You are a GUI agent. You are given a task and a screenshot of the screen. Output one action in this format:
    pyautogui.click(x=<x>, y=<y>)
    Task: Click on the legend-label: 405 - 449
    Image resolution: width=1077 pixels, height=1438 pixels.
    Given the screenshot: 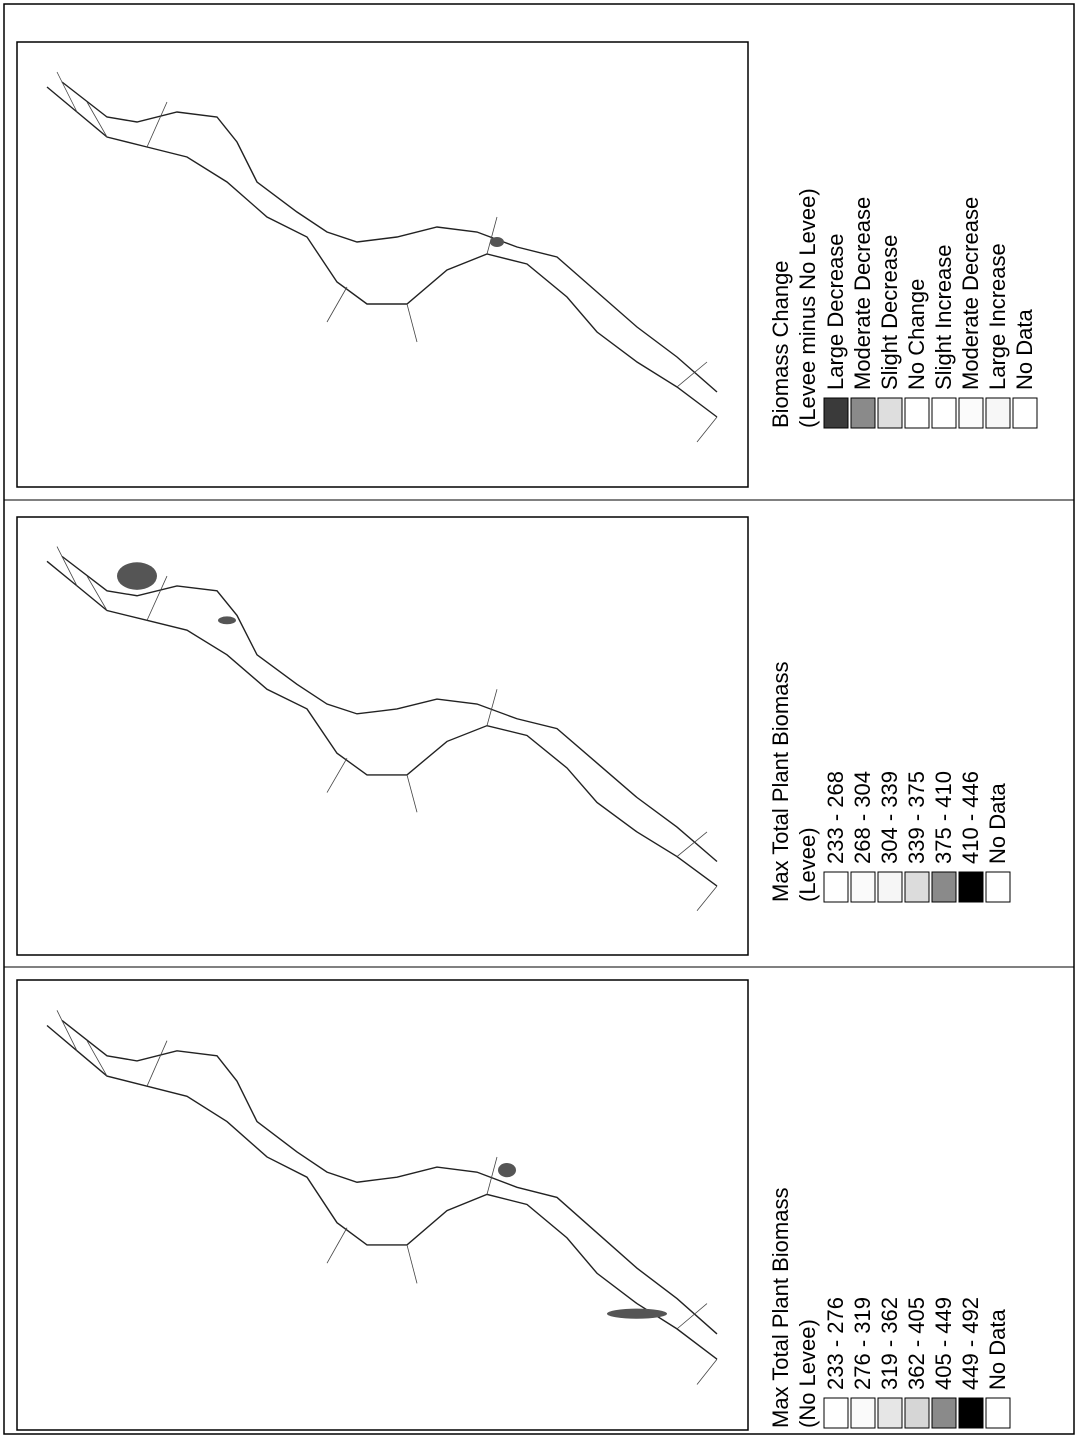 What is the action you would take?
    pyautogui.click(x=943, y=1343)
    